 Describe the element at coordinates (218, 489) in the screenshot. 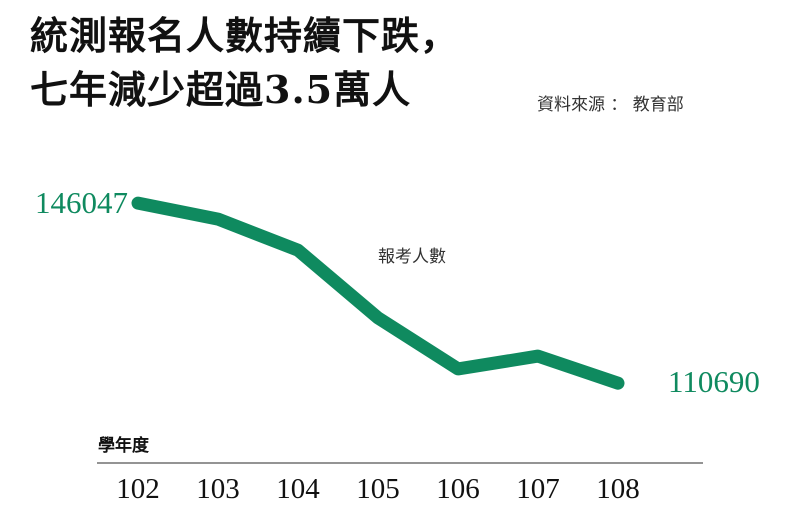

I see `x-tick-label: 103` at that location.